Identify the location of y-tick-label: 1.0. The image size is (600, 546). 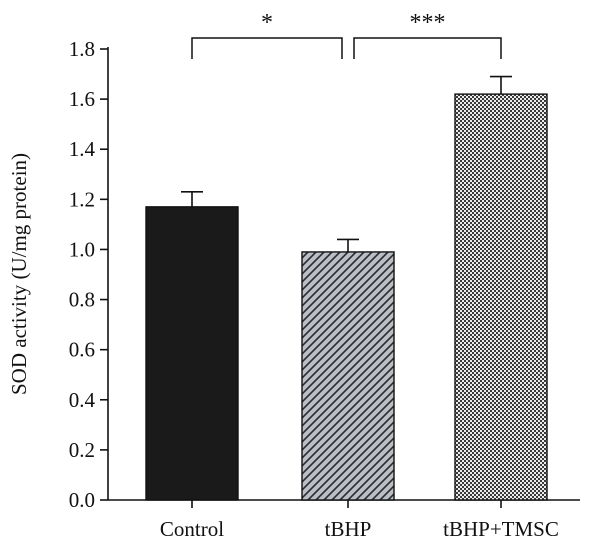
(82, 249).